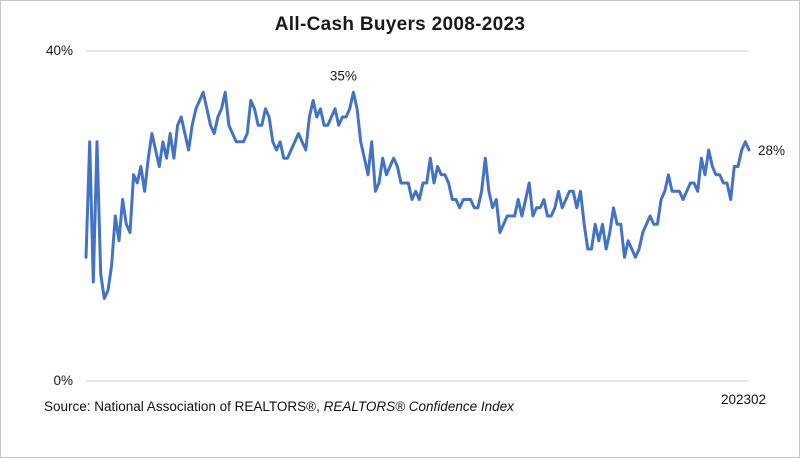 This screenshot has height=458, width=800. What do you see at coordinates (400, 24) in the screenshot?
I see `chart-title: All-Cash Buyers 2008-2023` at bounding box center [400, 24].